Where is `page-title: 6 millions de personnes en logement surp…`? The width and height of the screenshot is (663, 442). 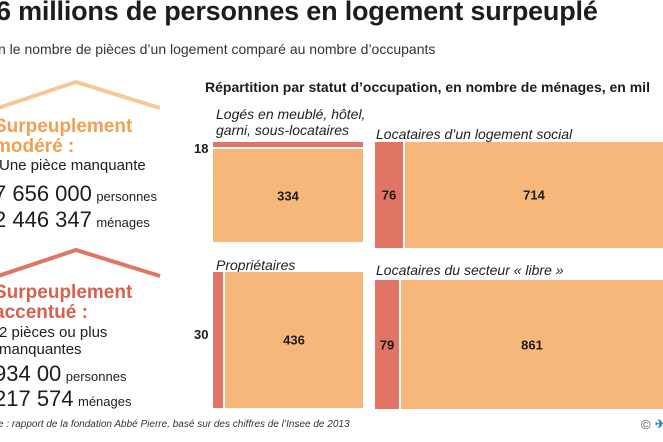 page-title: 6 millions de personnes en logement surp… is located at coordinates (299, 13).